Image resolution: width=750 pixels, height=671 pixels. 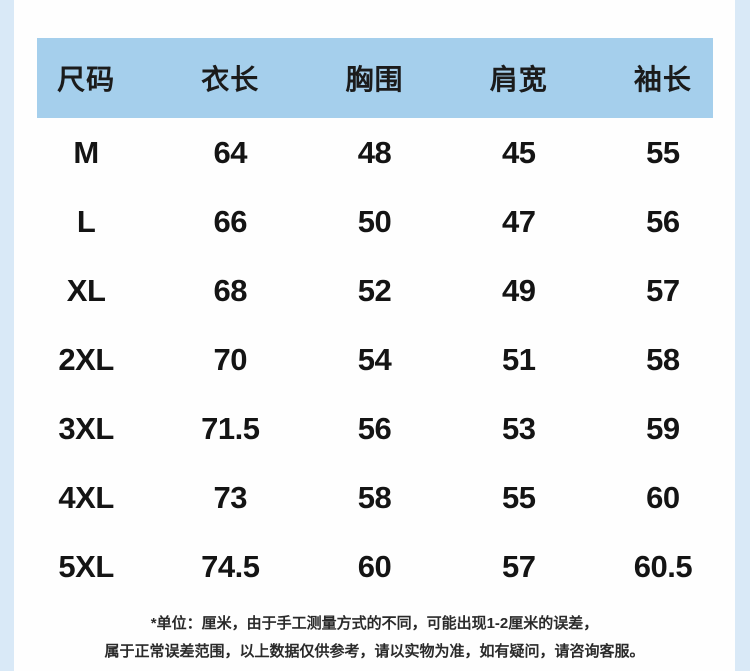 I want to click on measurement-cell: 45, so click(x=518, y=152).